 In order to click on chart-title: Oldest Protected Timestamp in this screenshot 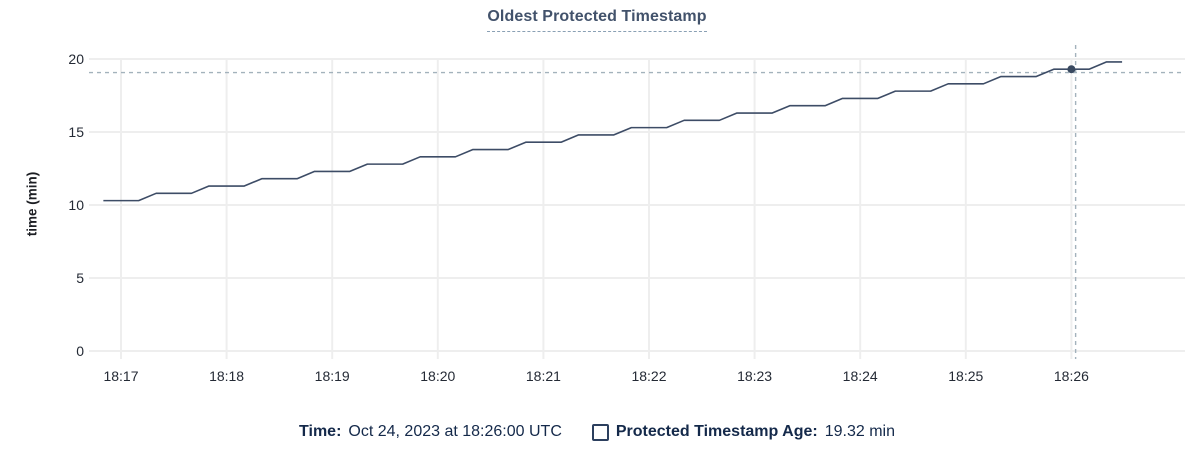, I will do `click(597, 20)`.